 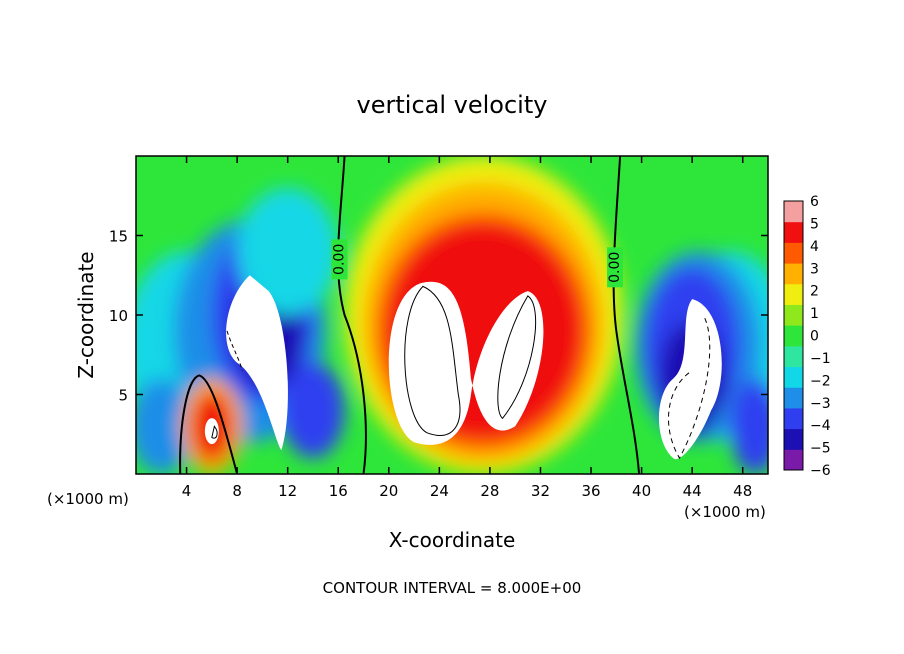 I want to click on y-axis-label: Z-coordinate, so click(x=86, y=314).